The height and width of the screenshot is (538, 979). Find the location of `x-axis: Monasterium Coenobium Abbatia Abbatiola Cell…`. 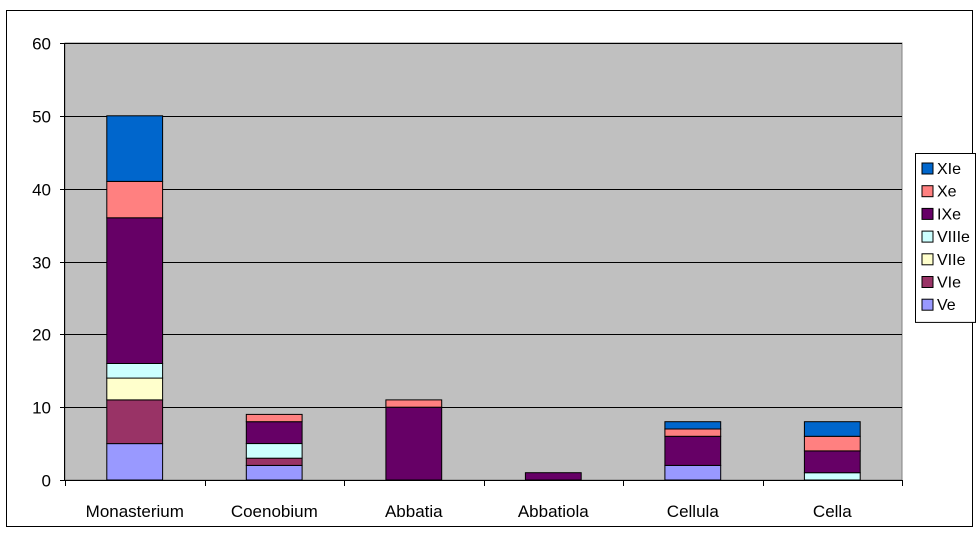

x-axis: Monasterium Coenobium Abbatia Abbatiola Cell… is located at coordinates (484, 500).